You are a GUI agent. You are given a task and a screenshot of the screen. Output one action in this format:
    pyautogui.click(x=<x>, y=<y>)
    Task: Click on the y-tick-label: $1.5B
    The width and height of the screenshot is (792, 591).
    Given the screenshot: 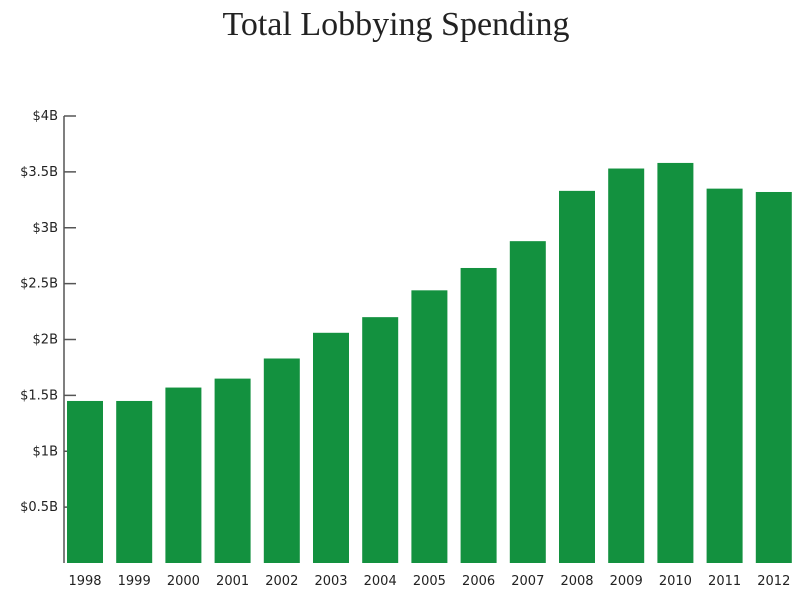 What is the action you would take?
    pyautogui.click(x=39, y=395)
    